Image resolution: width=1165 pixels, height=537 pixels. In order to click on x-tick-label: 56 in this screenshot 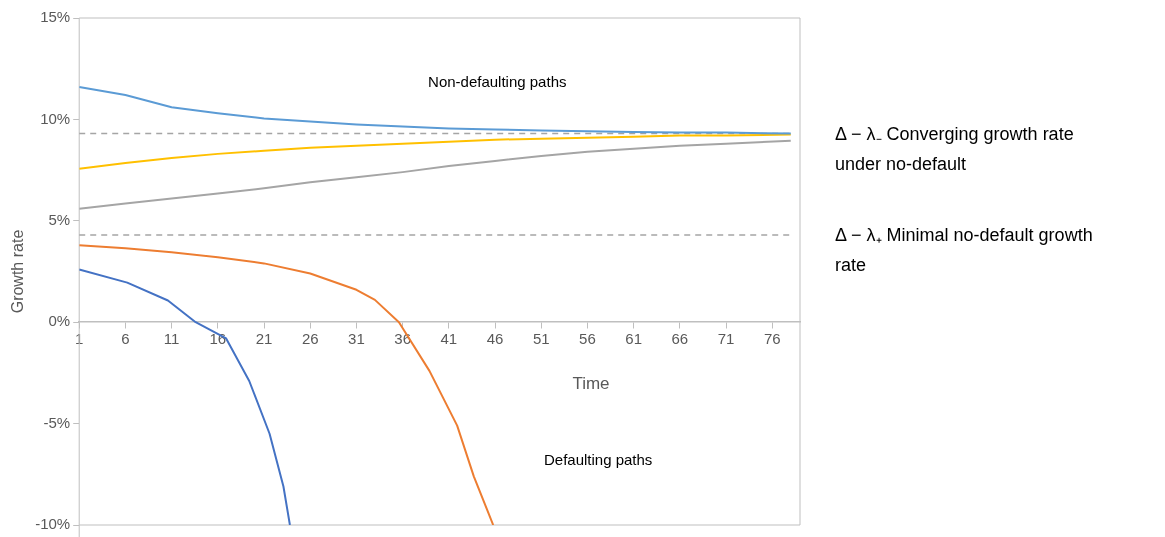, I will do `click(587, 339)`.